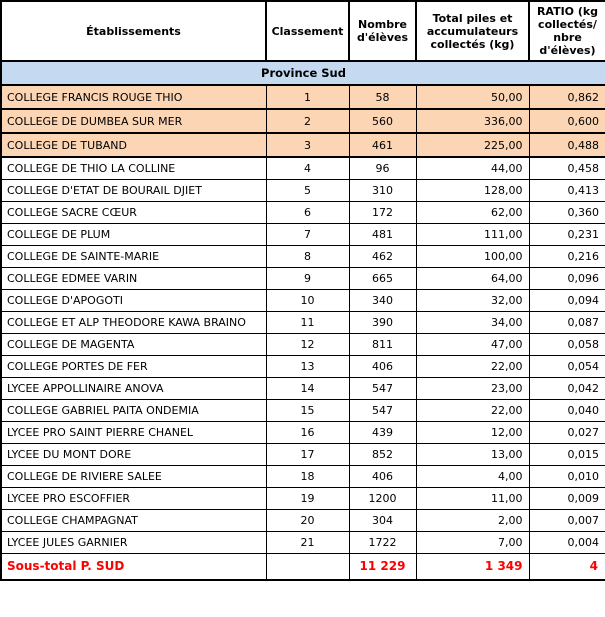  I want to click on col-header-etablissements: Établissements, so click(133, 31).